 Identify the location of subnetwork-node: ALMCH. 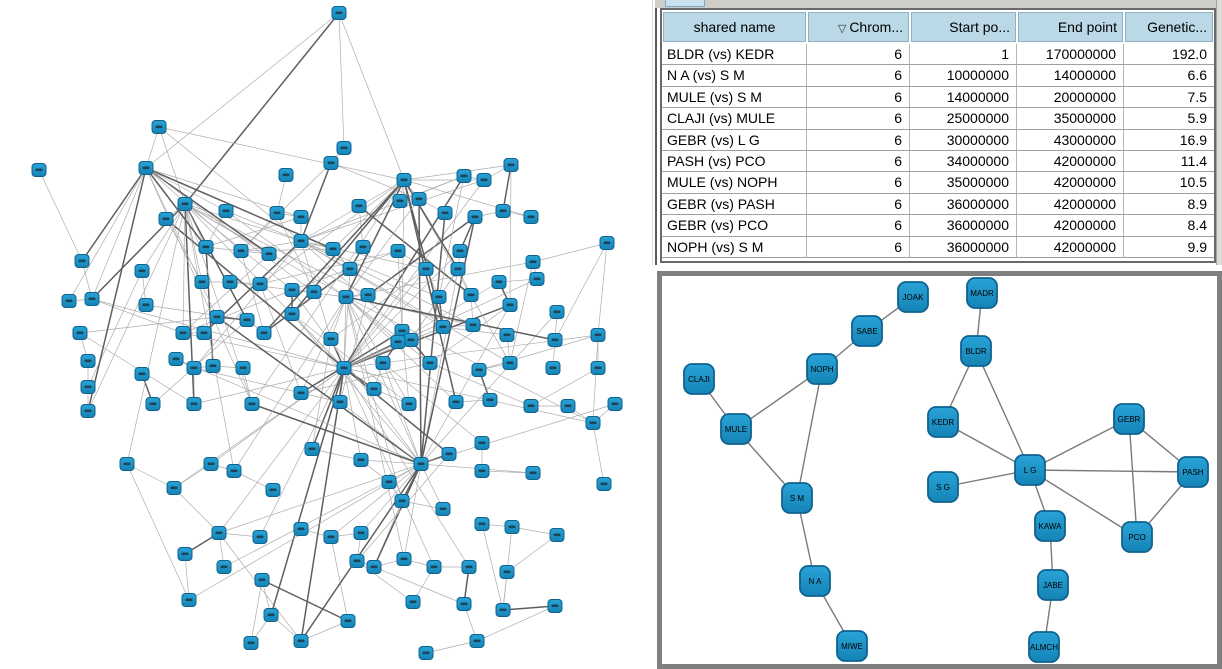
(1044, 647).